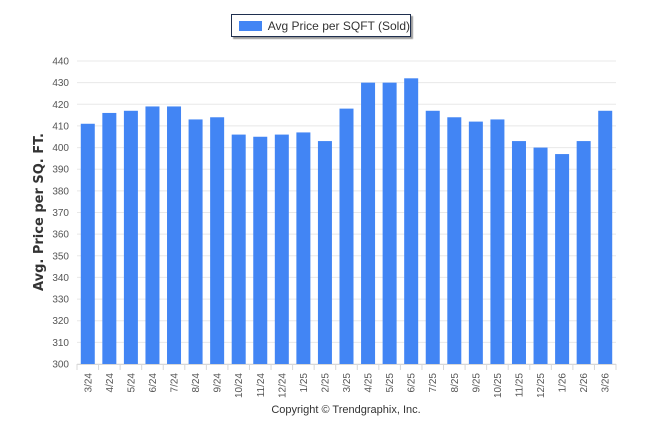 This screenshot has height=434, width=646. What do you see at coordinates (412, 383) in the screenshot?
I see `x-tick-label: 6/25` at bounding box center [412, 383].